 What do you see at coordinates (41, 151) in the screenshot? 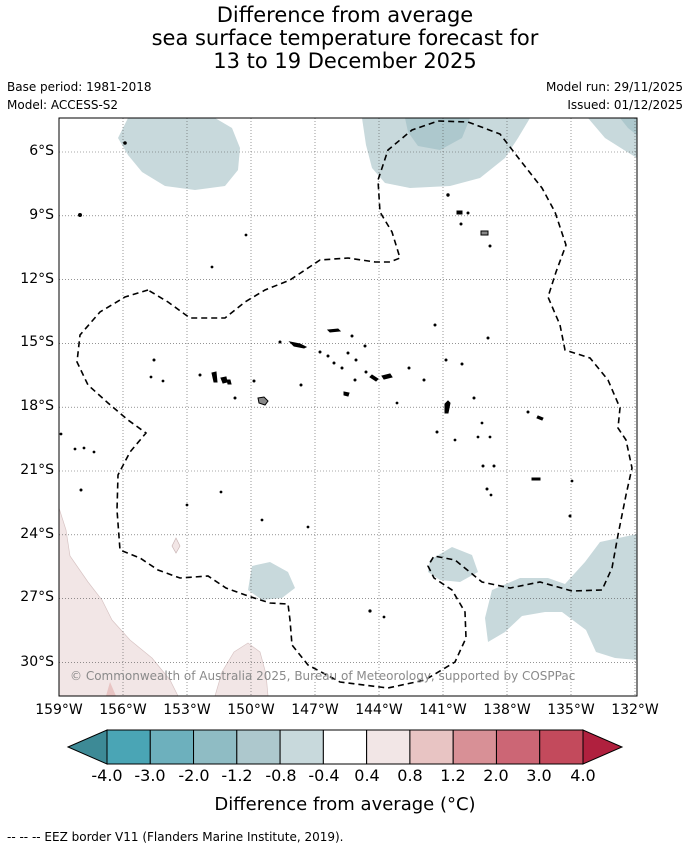
I see `lat-label: 6°S` at bounding box center [41, 151].